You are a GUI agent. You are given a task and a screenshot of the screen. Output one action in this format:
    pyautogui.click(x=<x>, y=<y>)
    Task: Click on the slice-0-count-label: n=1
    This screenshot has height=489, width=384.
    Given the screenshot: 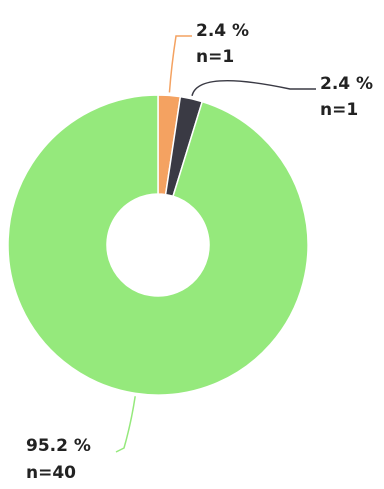 What is the action you would take?
    pyautogui.click(x=215, y=57)
    